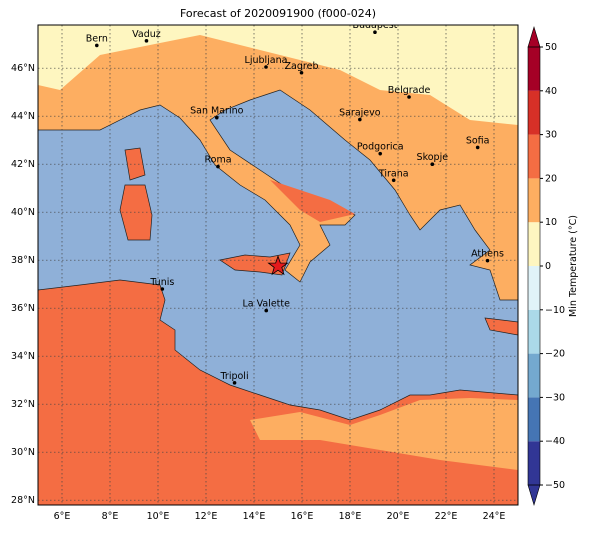 This screenshot has width=592, height=533. What do you see at coordinates (398, 516) in the screenshot?
I see `x-tick-label: 20°E` at bounding box center [398, 516].